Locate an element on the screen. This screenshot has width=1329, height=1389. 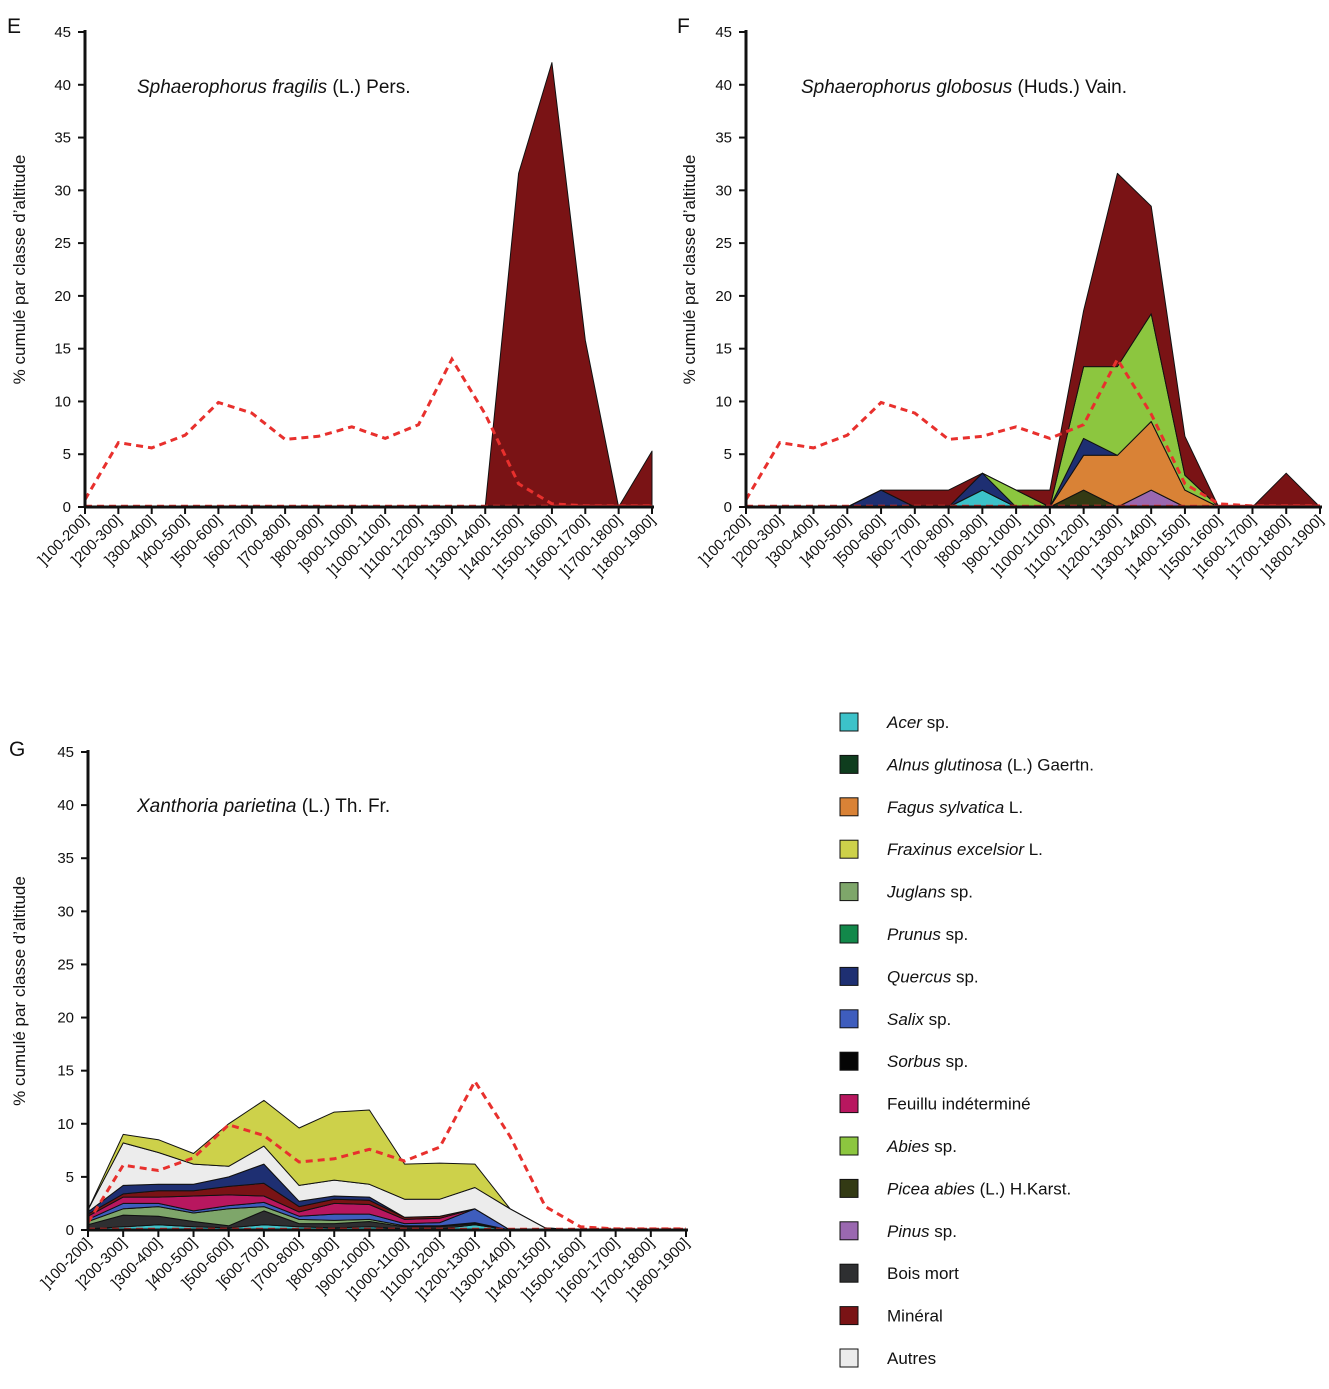
y-tick-label: 45 is located at coordinates (65, 752).